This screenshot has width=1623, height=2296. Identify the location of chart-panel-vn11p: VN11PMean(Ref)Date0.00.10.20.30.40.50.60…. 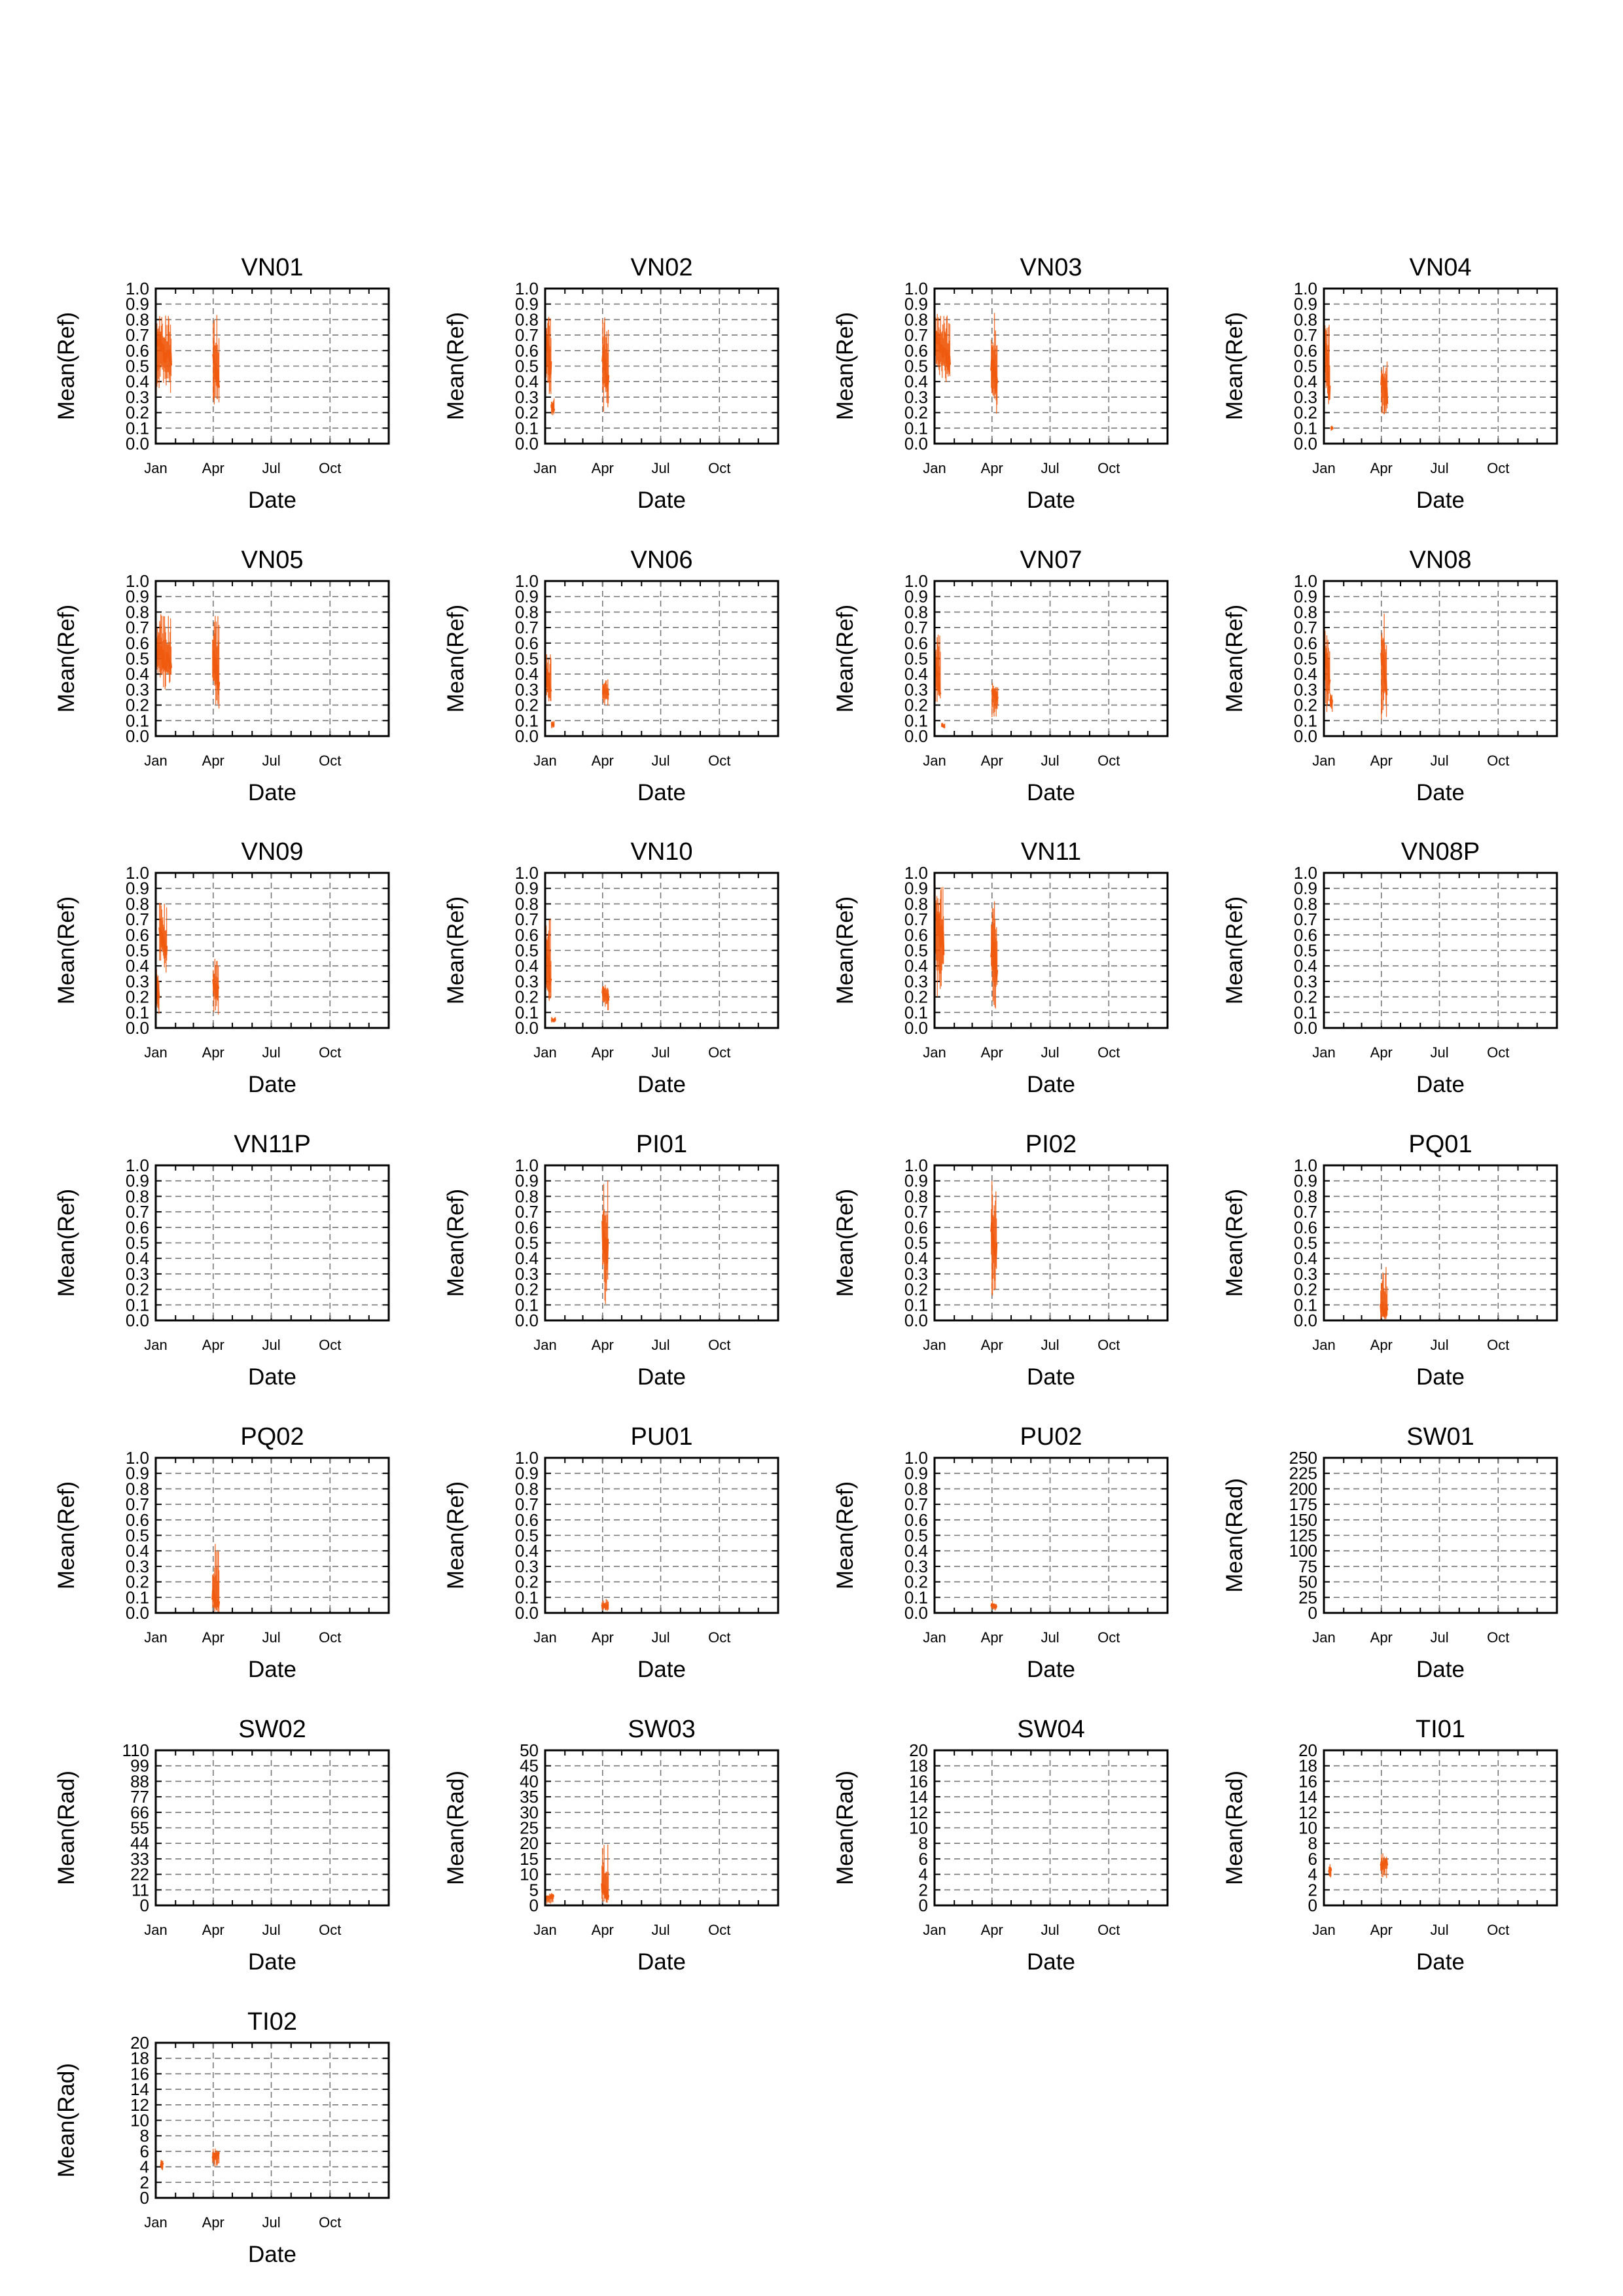
(222, 1260).